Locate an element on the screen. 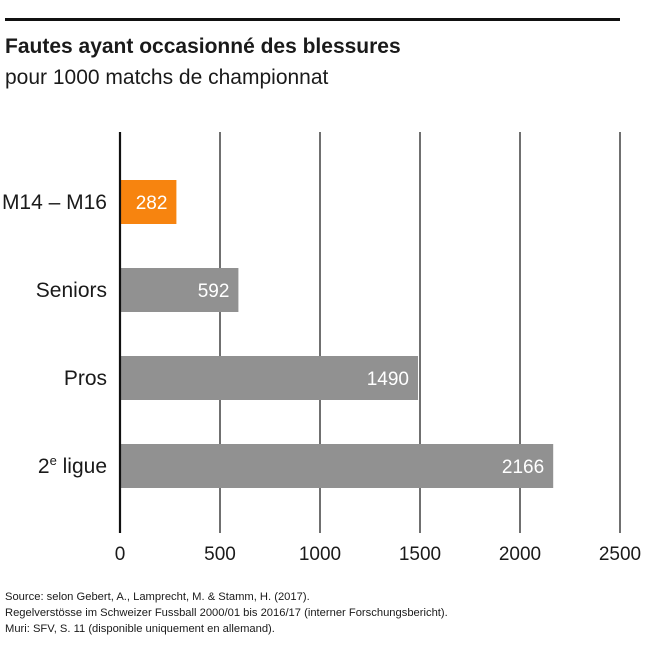  value-label-0: 282 is located at coordinates (152, 203).